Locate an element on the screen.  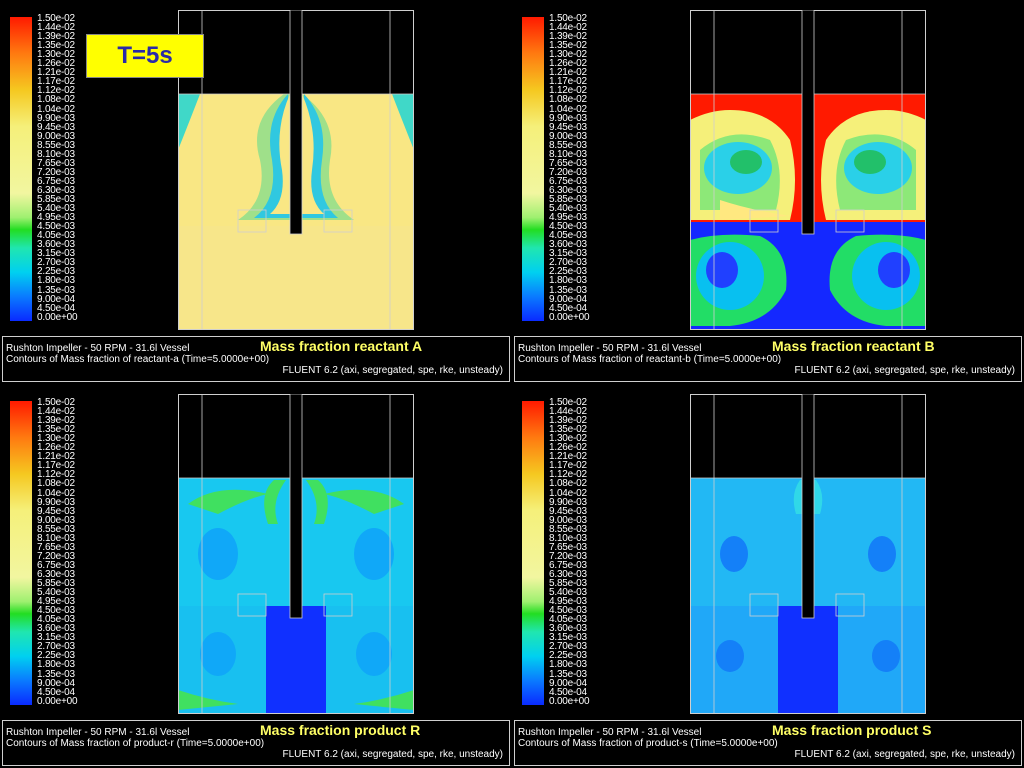
caption-title: Mass fraction reactant A is located at coordinates (341, 346).